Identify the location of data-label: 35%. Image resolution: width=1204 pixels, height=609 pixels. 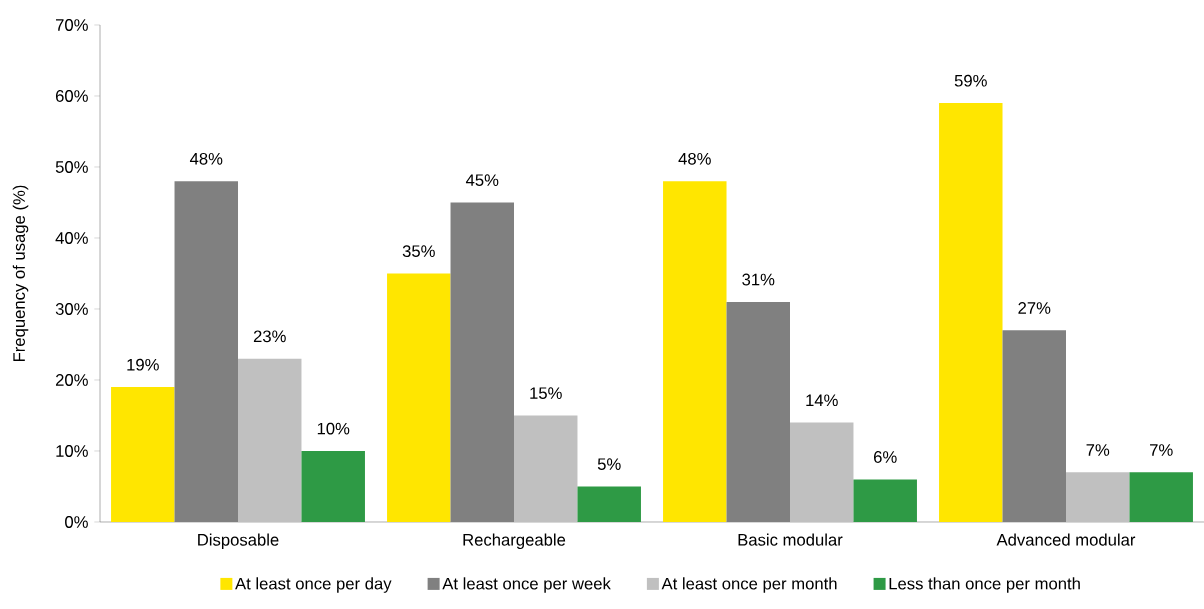
(418, 251).